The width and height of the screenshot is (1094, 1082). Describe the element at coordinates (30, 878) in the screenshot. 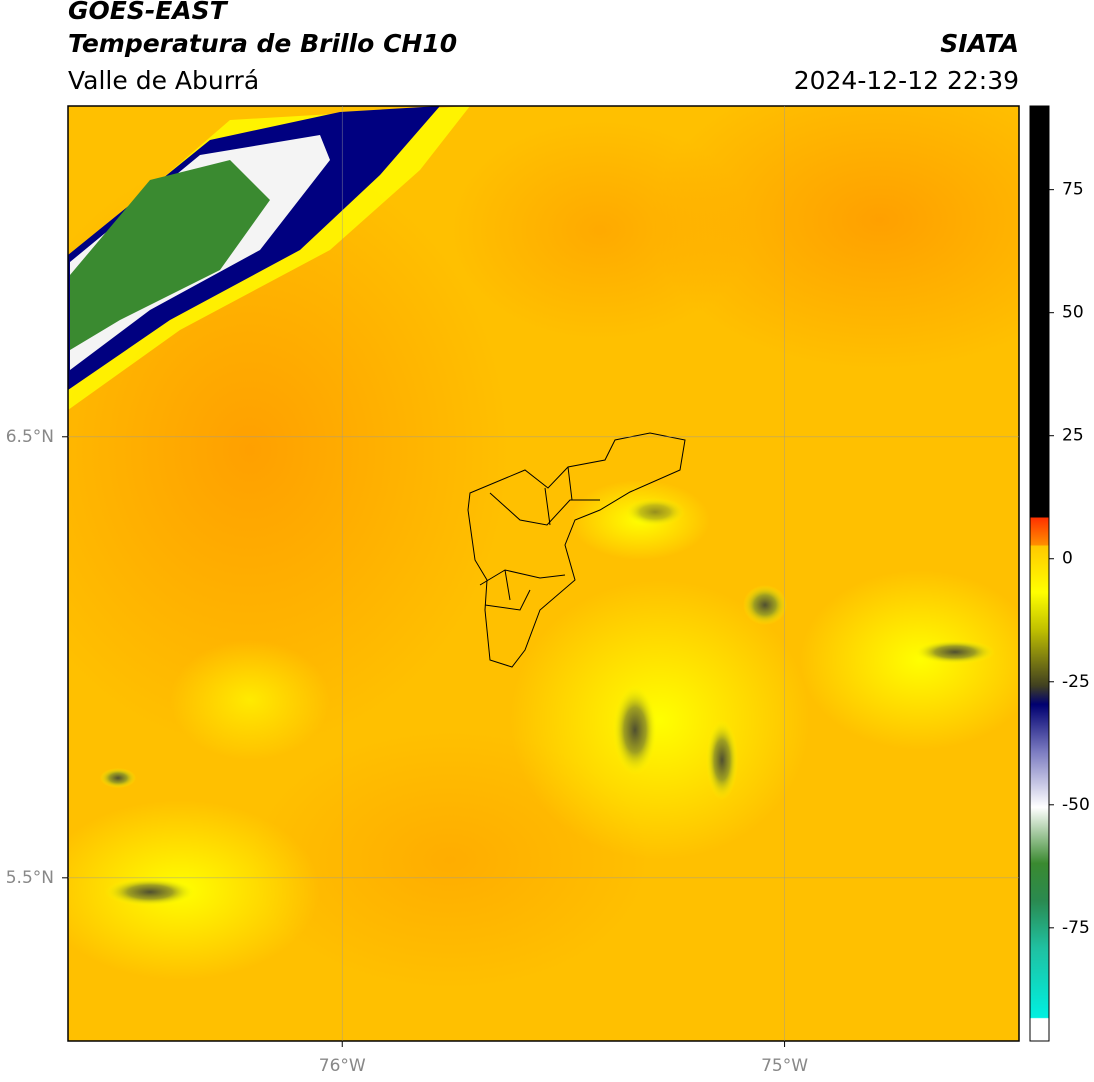

I see `y-tick-label: 5.5°N` at that location.